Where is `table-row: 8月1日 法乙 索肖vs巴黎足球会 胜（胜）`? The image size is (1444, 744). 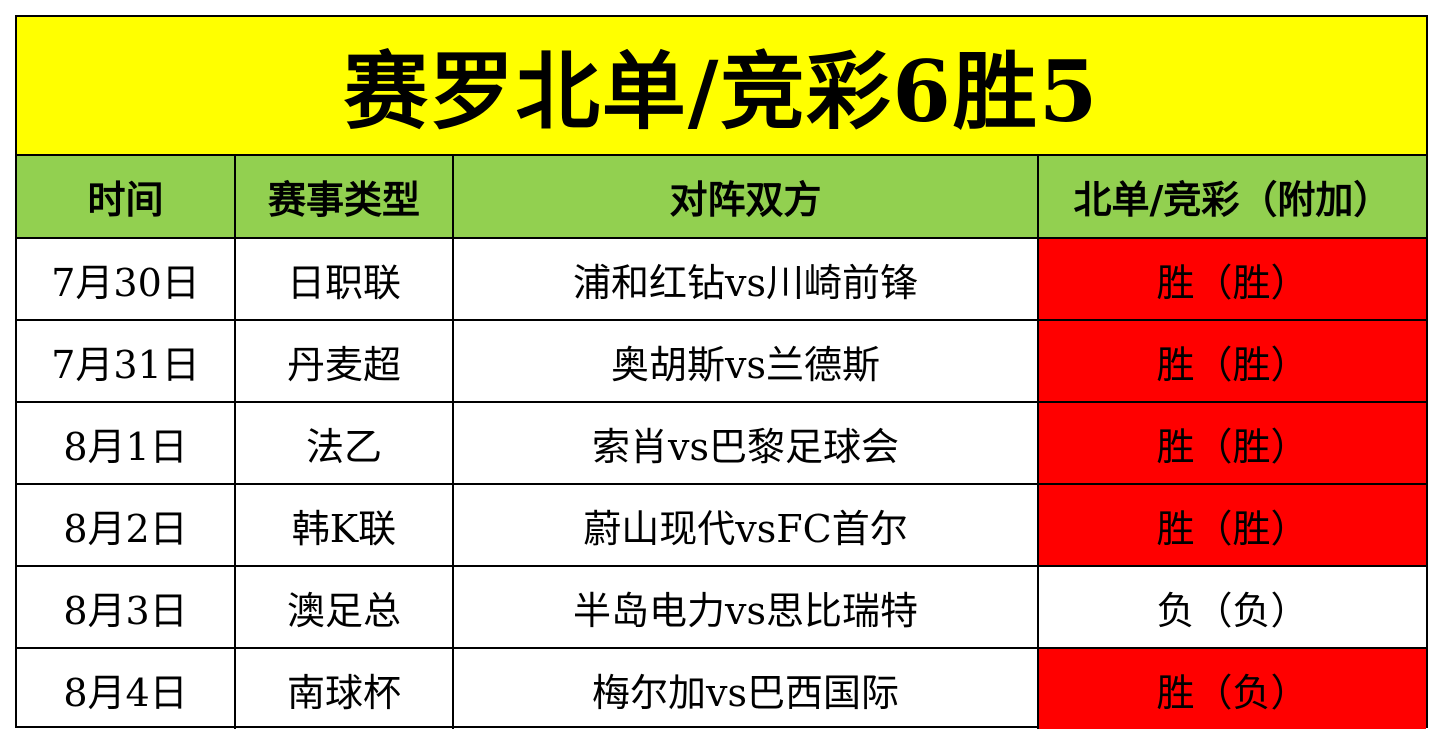
table-row: 8月1日 法乙 索肖vs巴黎足球会 胜（胜） is located at coordinates (721, 443).